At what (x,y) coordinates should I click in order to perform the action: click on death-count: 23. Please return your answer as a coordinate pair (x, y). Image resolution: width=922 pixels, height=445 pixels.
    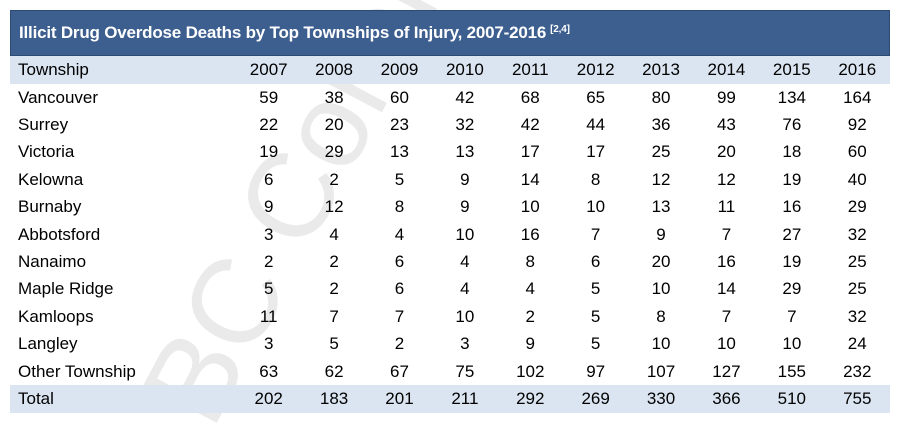
    Looking at the image, I should click on (399, 125).